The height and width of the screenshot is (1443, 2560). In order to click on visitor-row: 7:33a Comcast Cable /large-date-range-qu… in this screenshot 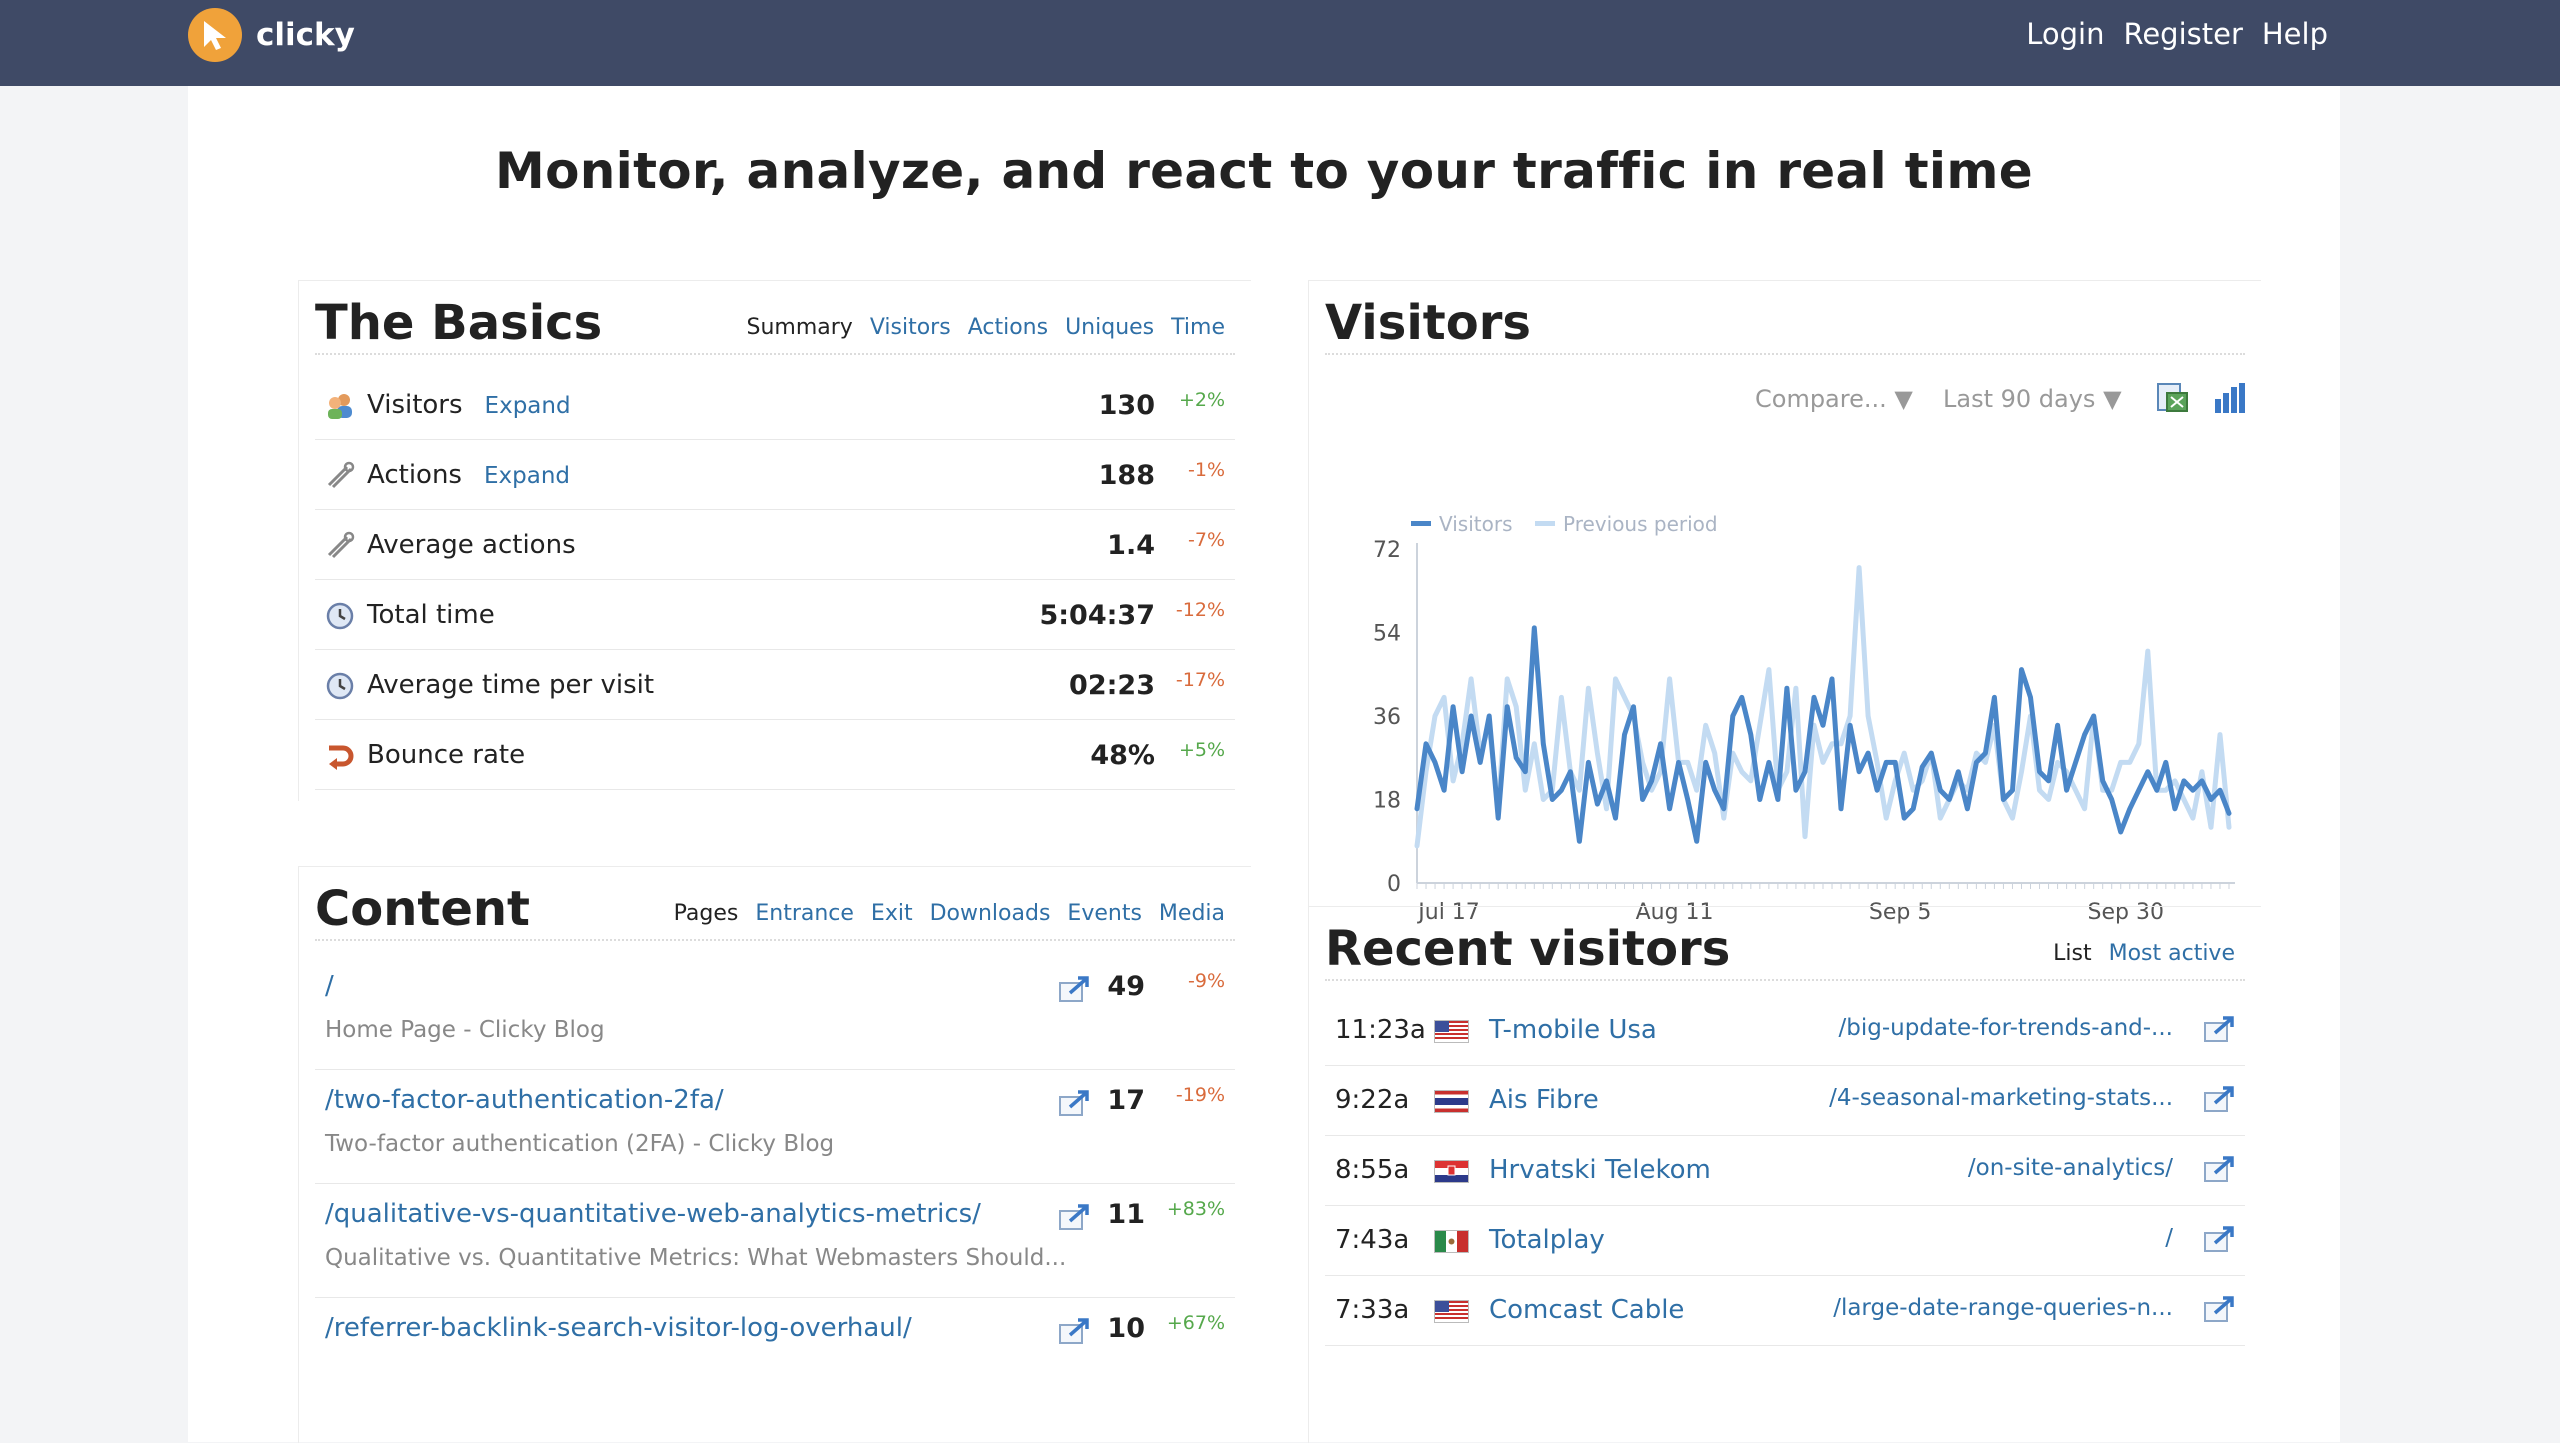, I will do `click(1785, 1310)`.